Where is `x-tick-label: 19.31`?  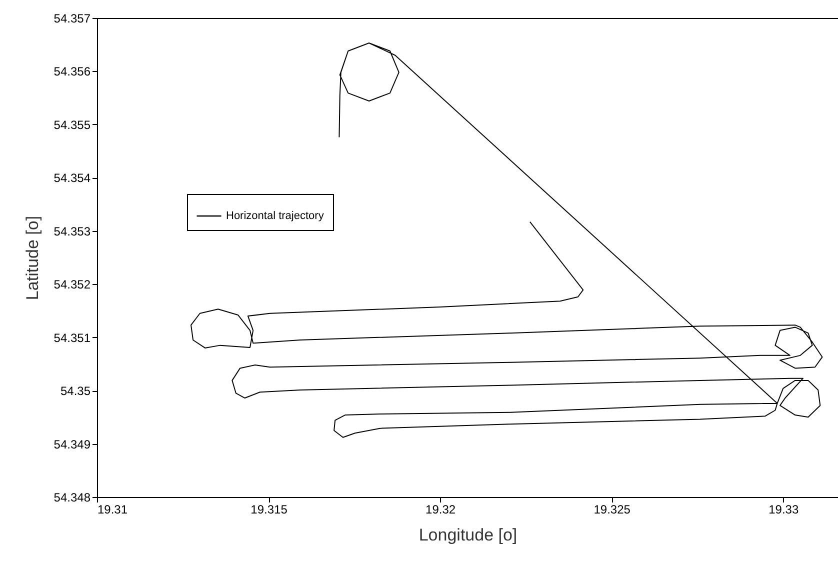
x-tick-label: 19.31 is located at coordinates (113, 509).